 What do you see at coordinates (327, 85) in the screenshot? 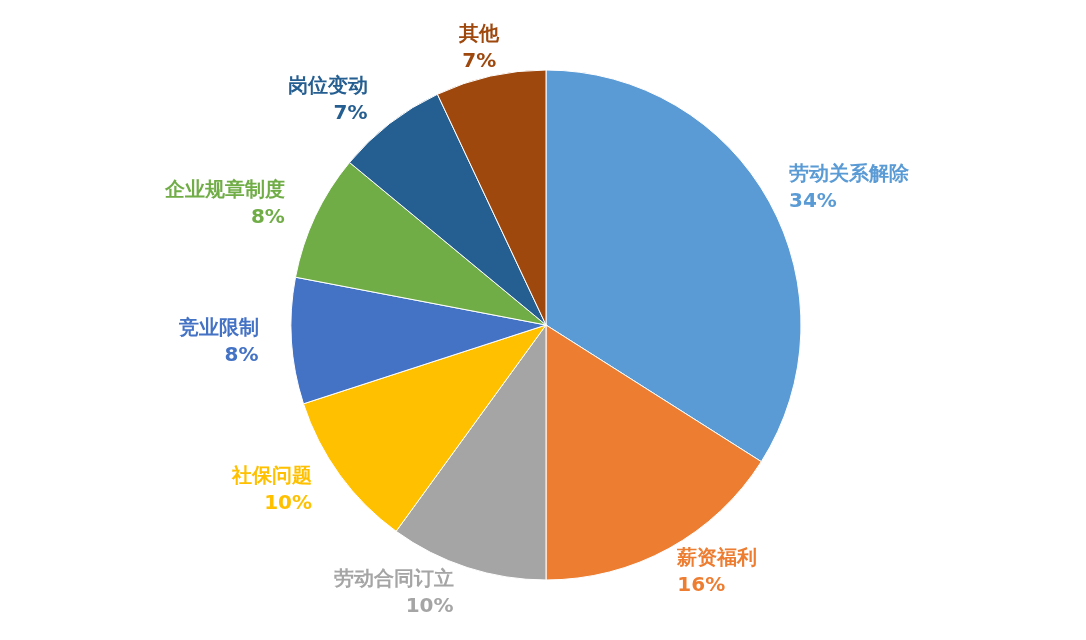
I see `slice-label: 岗位变动` at bounding box center [327, 85].